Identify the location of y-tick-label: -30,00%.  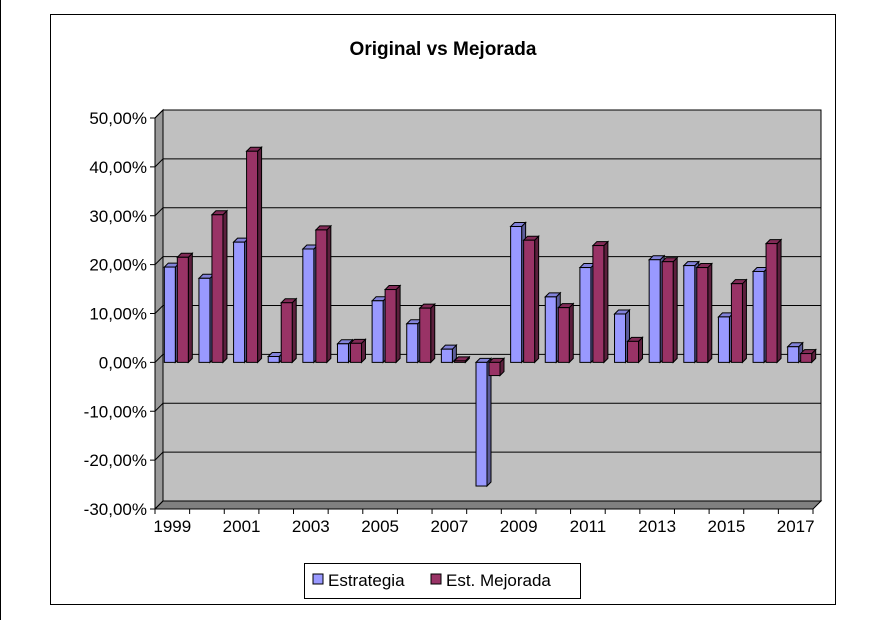
(115, 509).